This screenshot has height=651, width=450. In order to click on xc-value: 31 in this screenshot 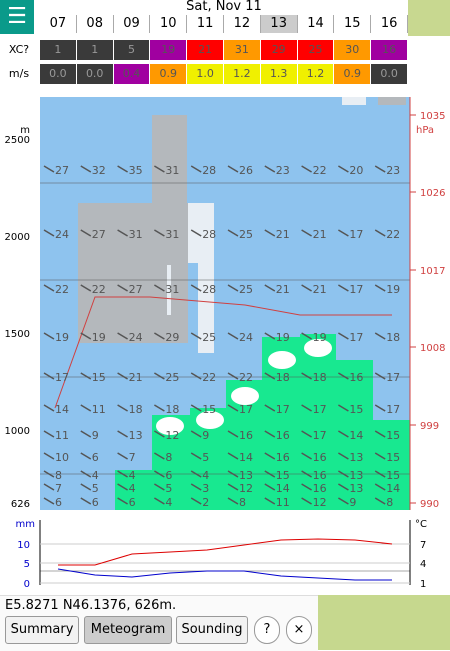, I will do `click(242, 50)`.